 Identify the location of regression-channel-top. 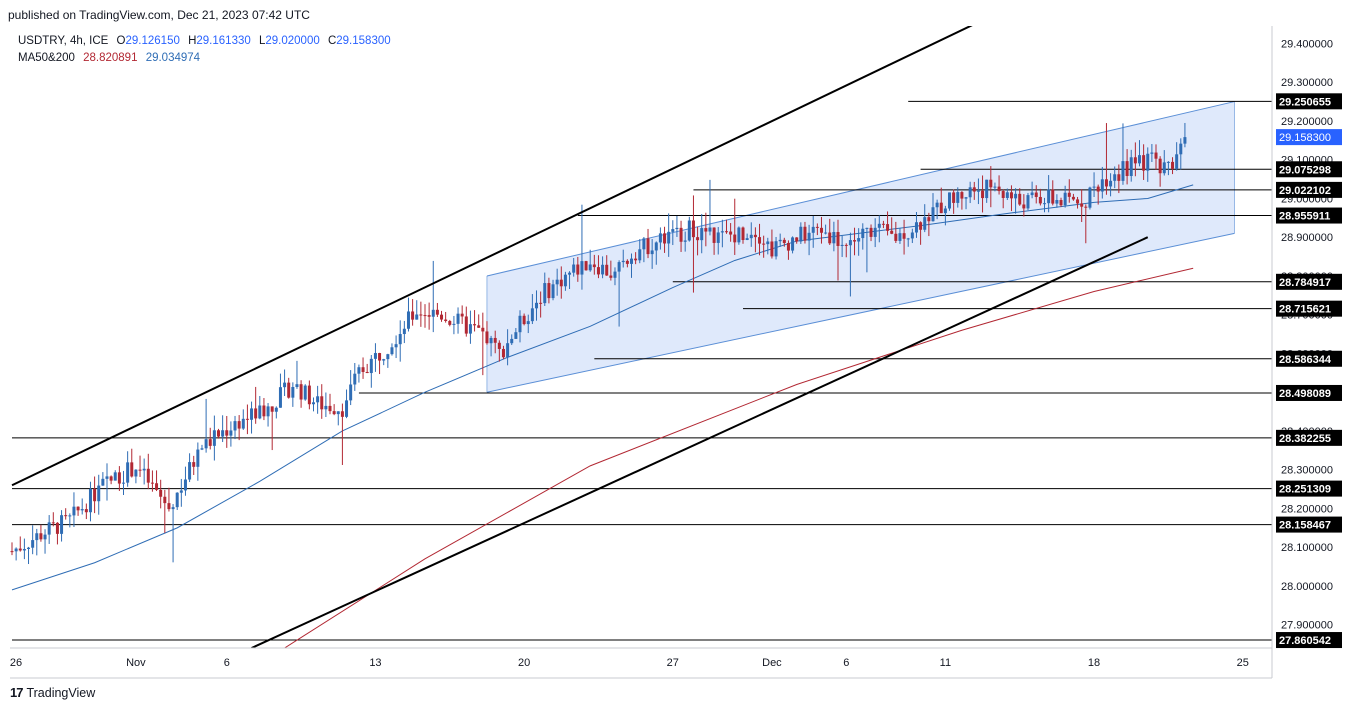
(860, 189).